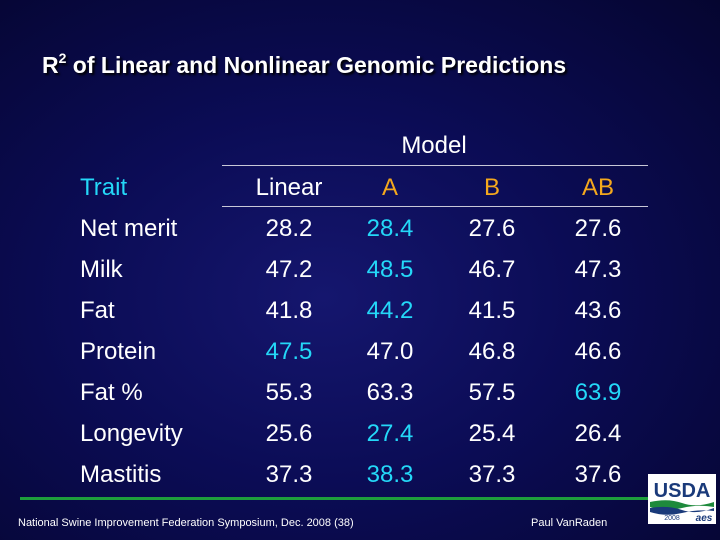  I want to click on trait-cell: Net merit, so click(129, 228).